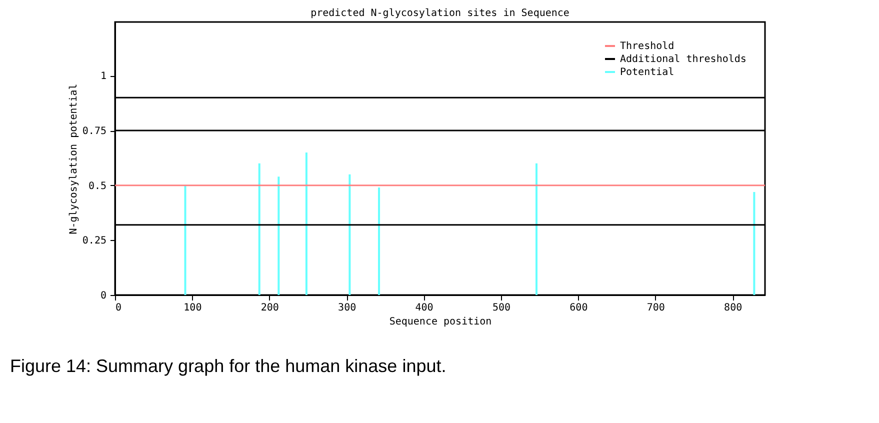  Describe the element at coordinates (269, 308) in the screenshot. I see `x-tick-label: 200` at that location.